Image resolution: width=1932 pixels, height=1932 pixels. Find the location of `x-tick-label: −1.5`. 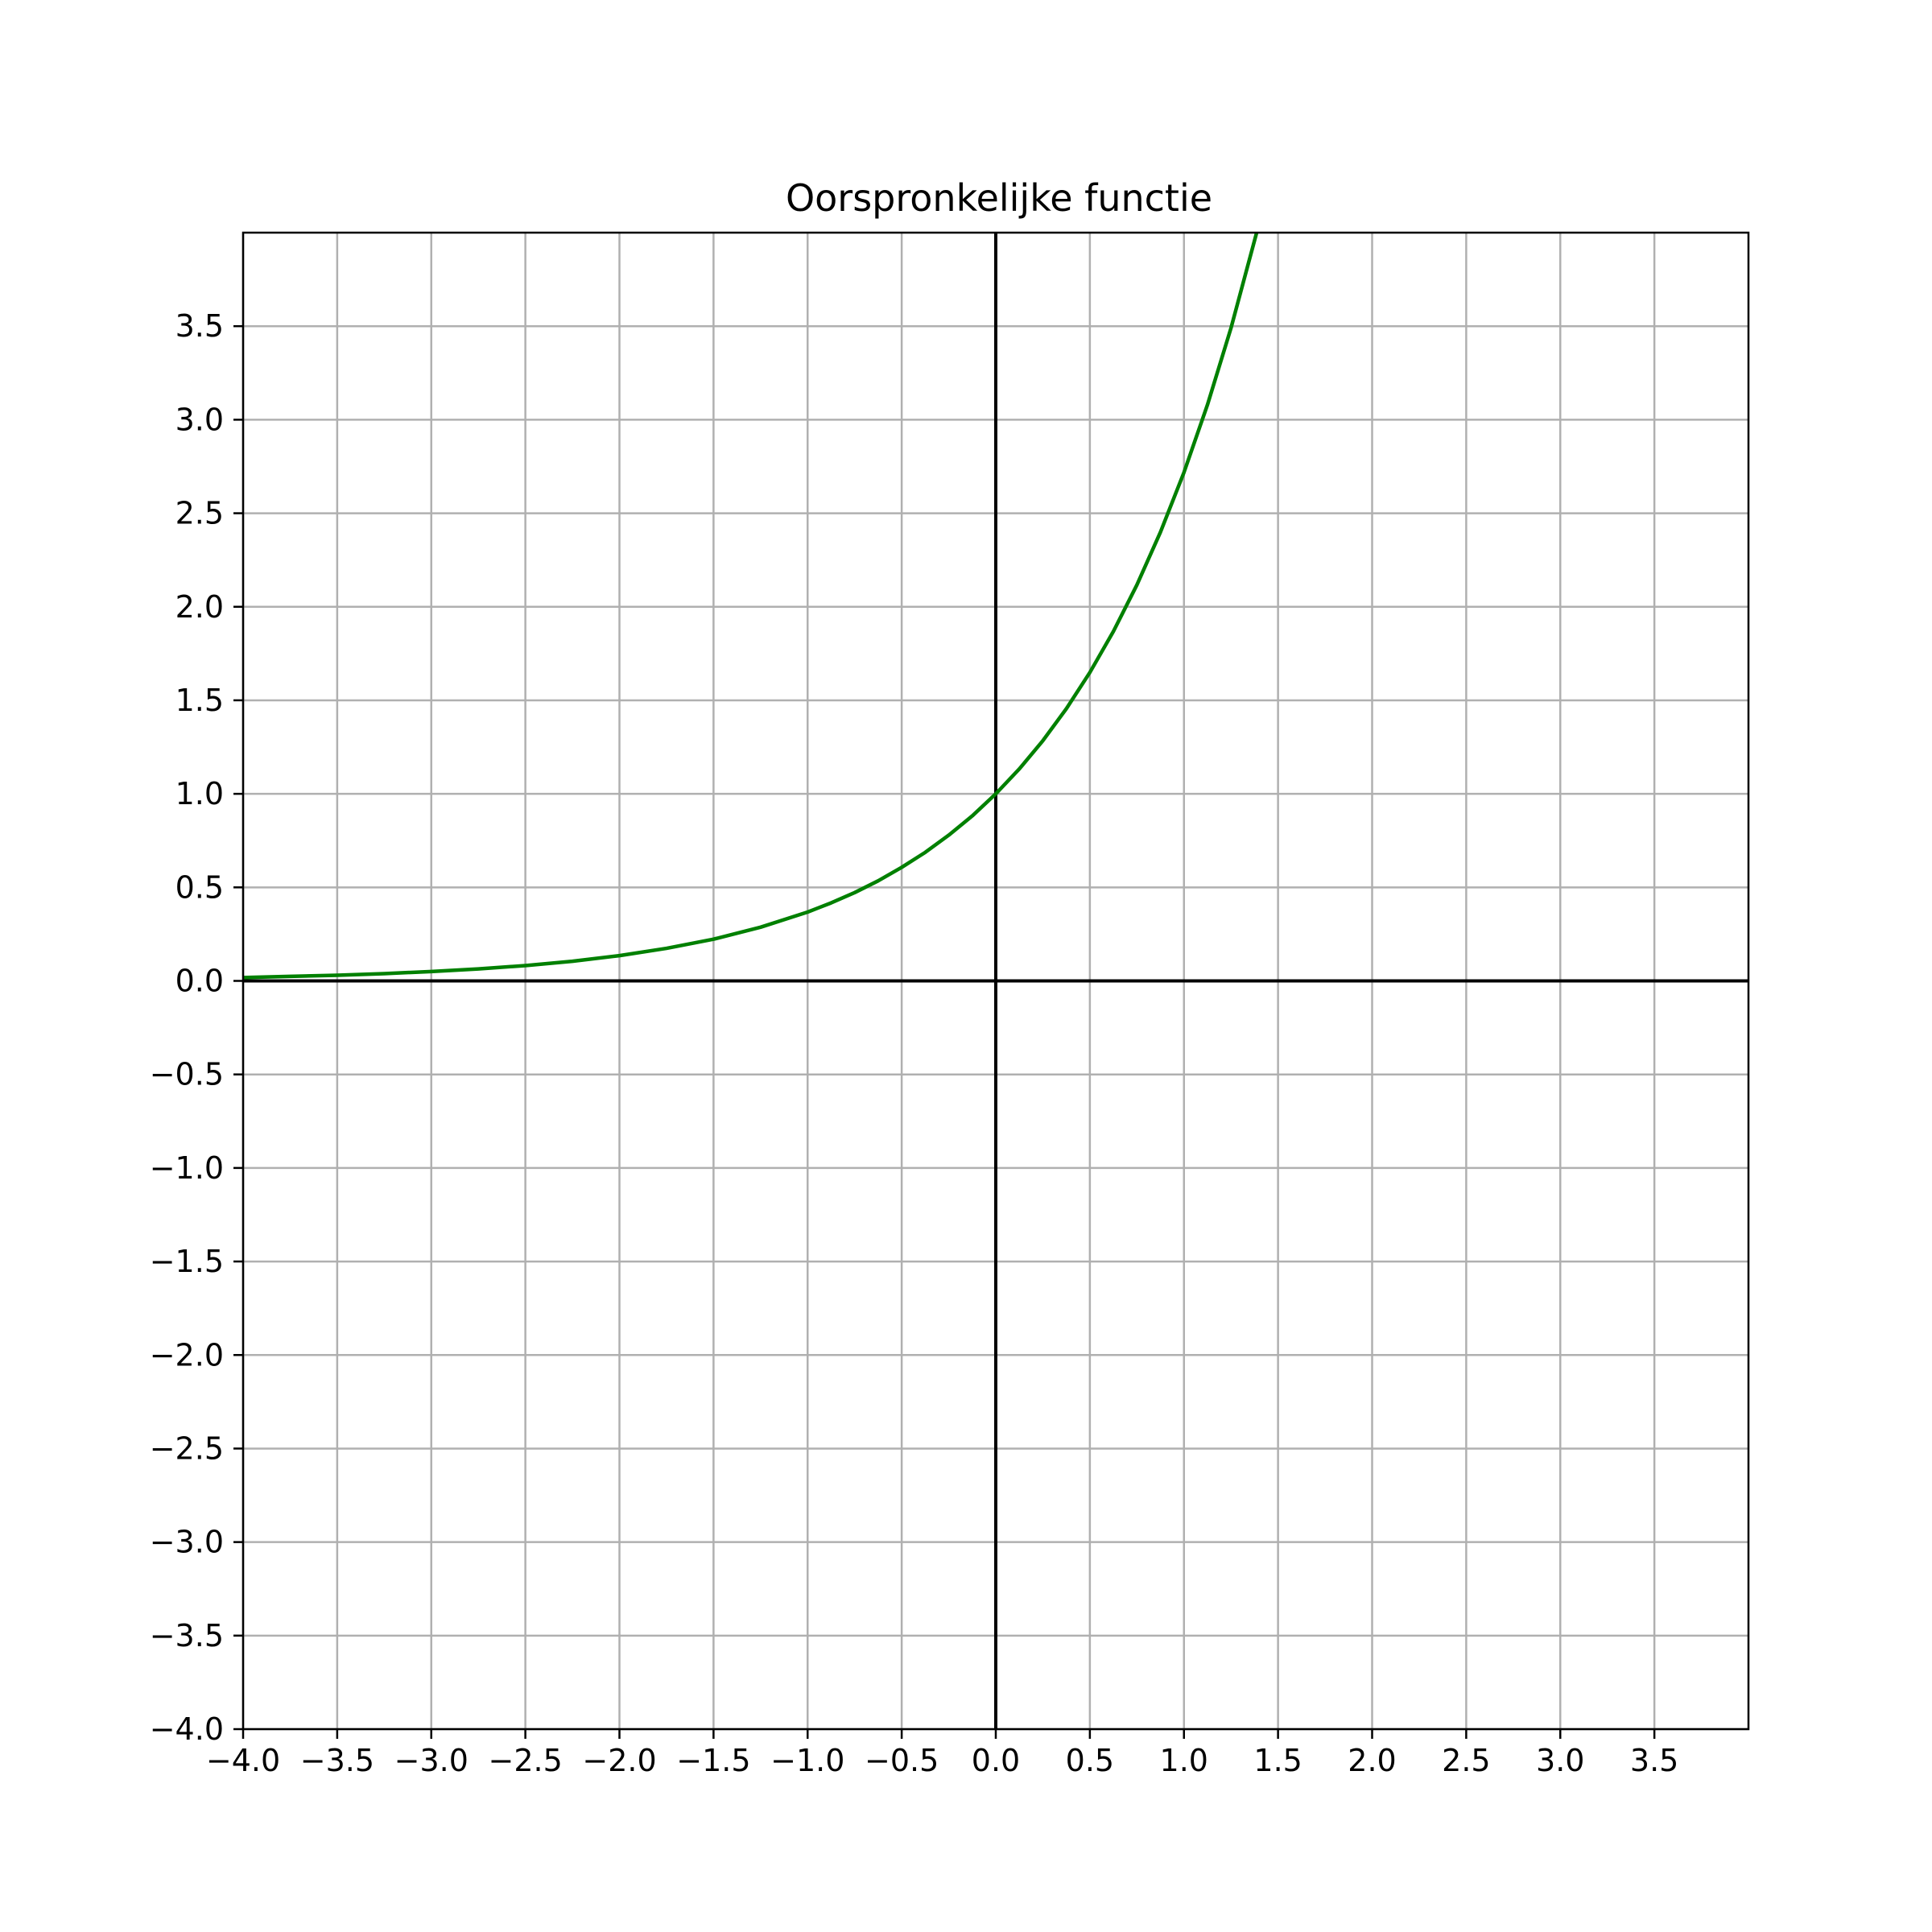

x-tick-label: −1.5 is located at coordinates (713, 1760).